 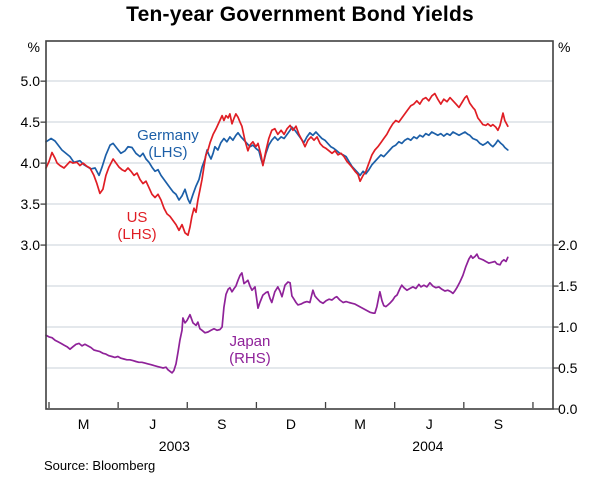 What do you see at coordinates (30, 122) in the screenshot?
I see `left-axis-tick-label: 4.5` at bounding box center [30, 122].